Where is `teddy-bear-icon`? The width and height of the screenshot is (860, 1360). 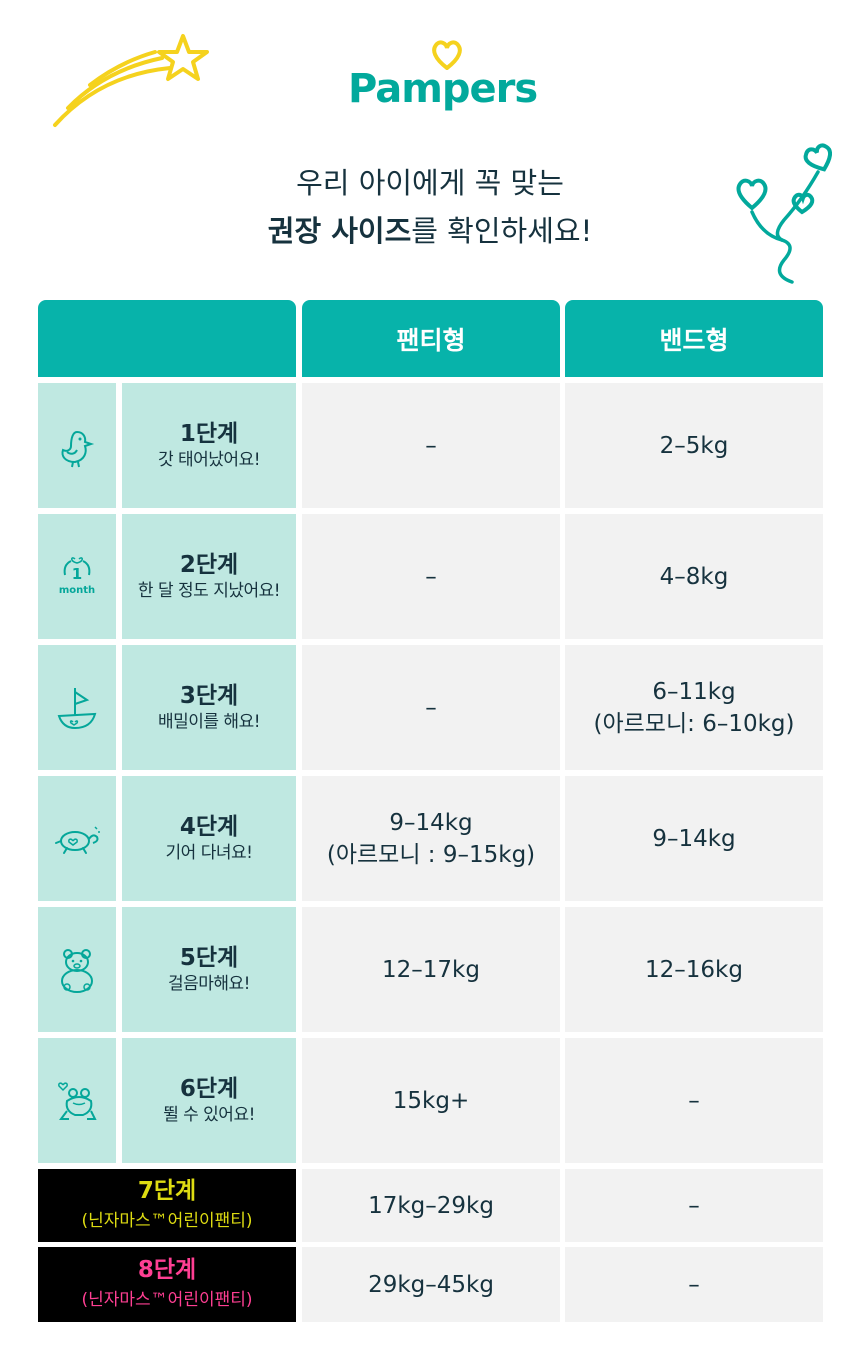
teddy-bear-icon is located at coordinates (77, 970).